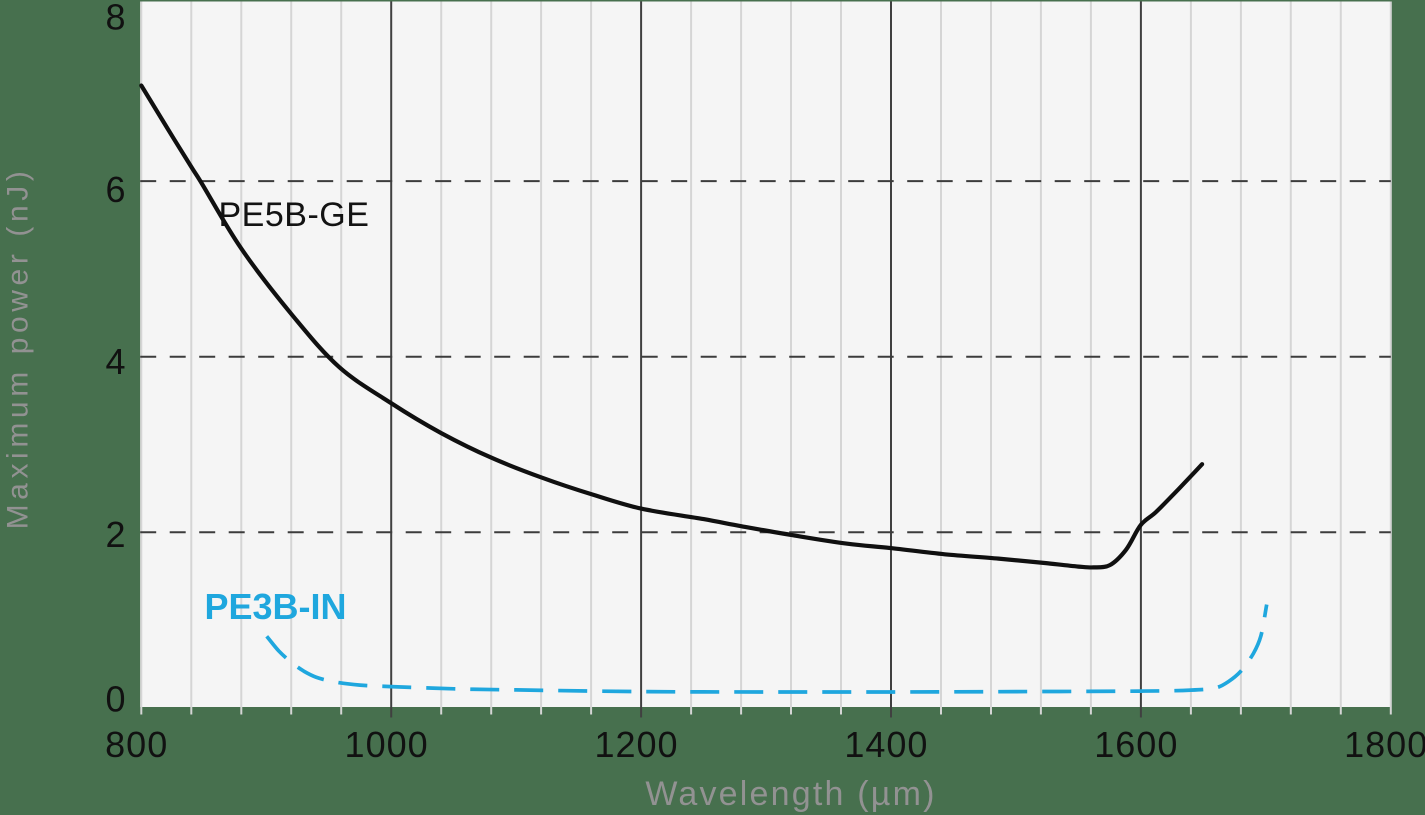 The image size is (1425, 815). Describe the element at coordinates (636, 744) in the screenshot. I see `svg-text: 1200` at that location.